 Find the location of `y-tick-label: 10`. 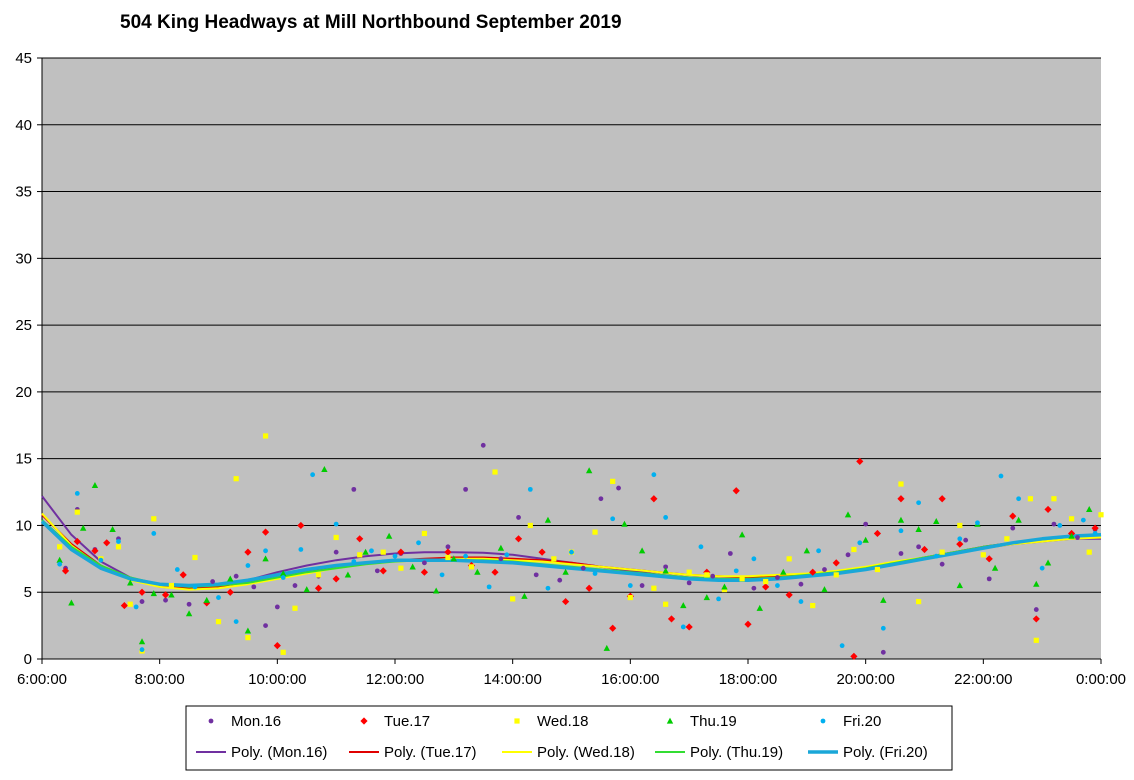

y-tick-label: 10 is located at coordinates (23, 525).